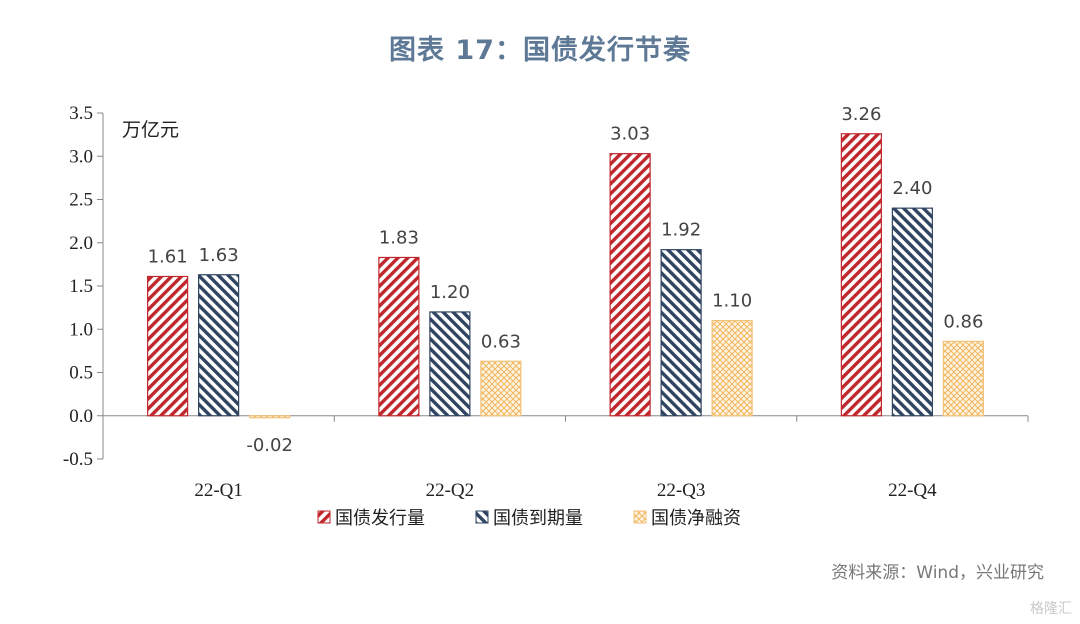 The width and height of the screenshot is (1080, 624). I want to click on data-label: -0.02, so click(269, 445).